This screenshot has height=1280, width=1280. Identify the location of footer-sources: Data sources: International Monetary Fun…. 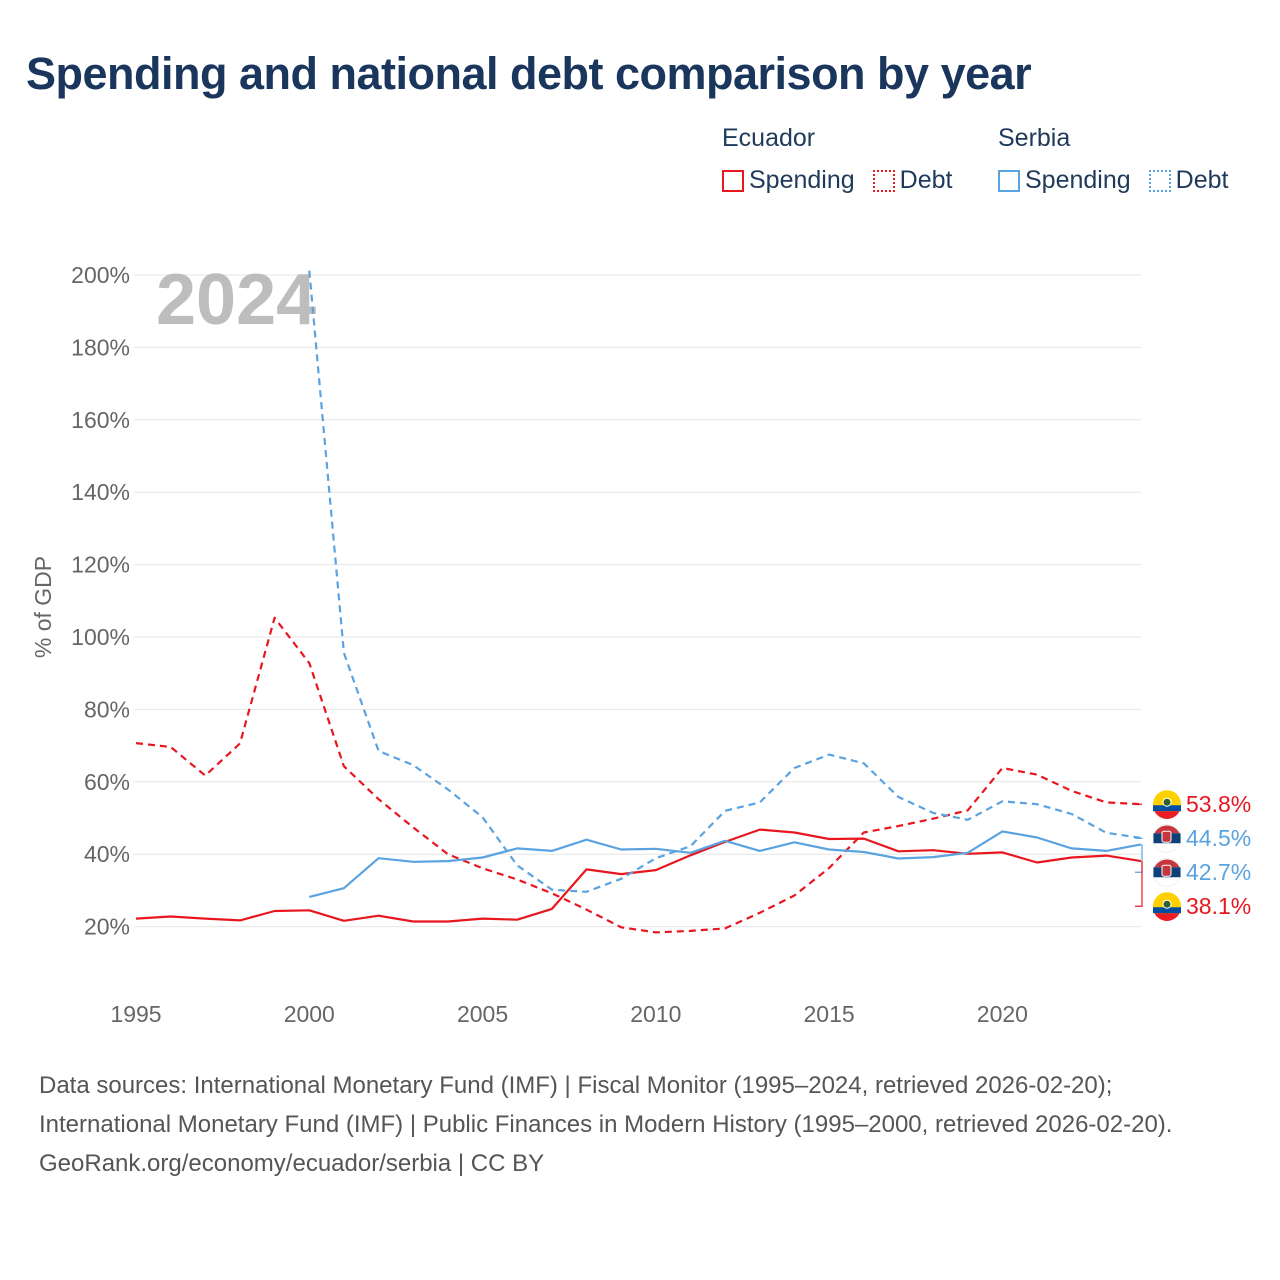
(606, 1105).